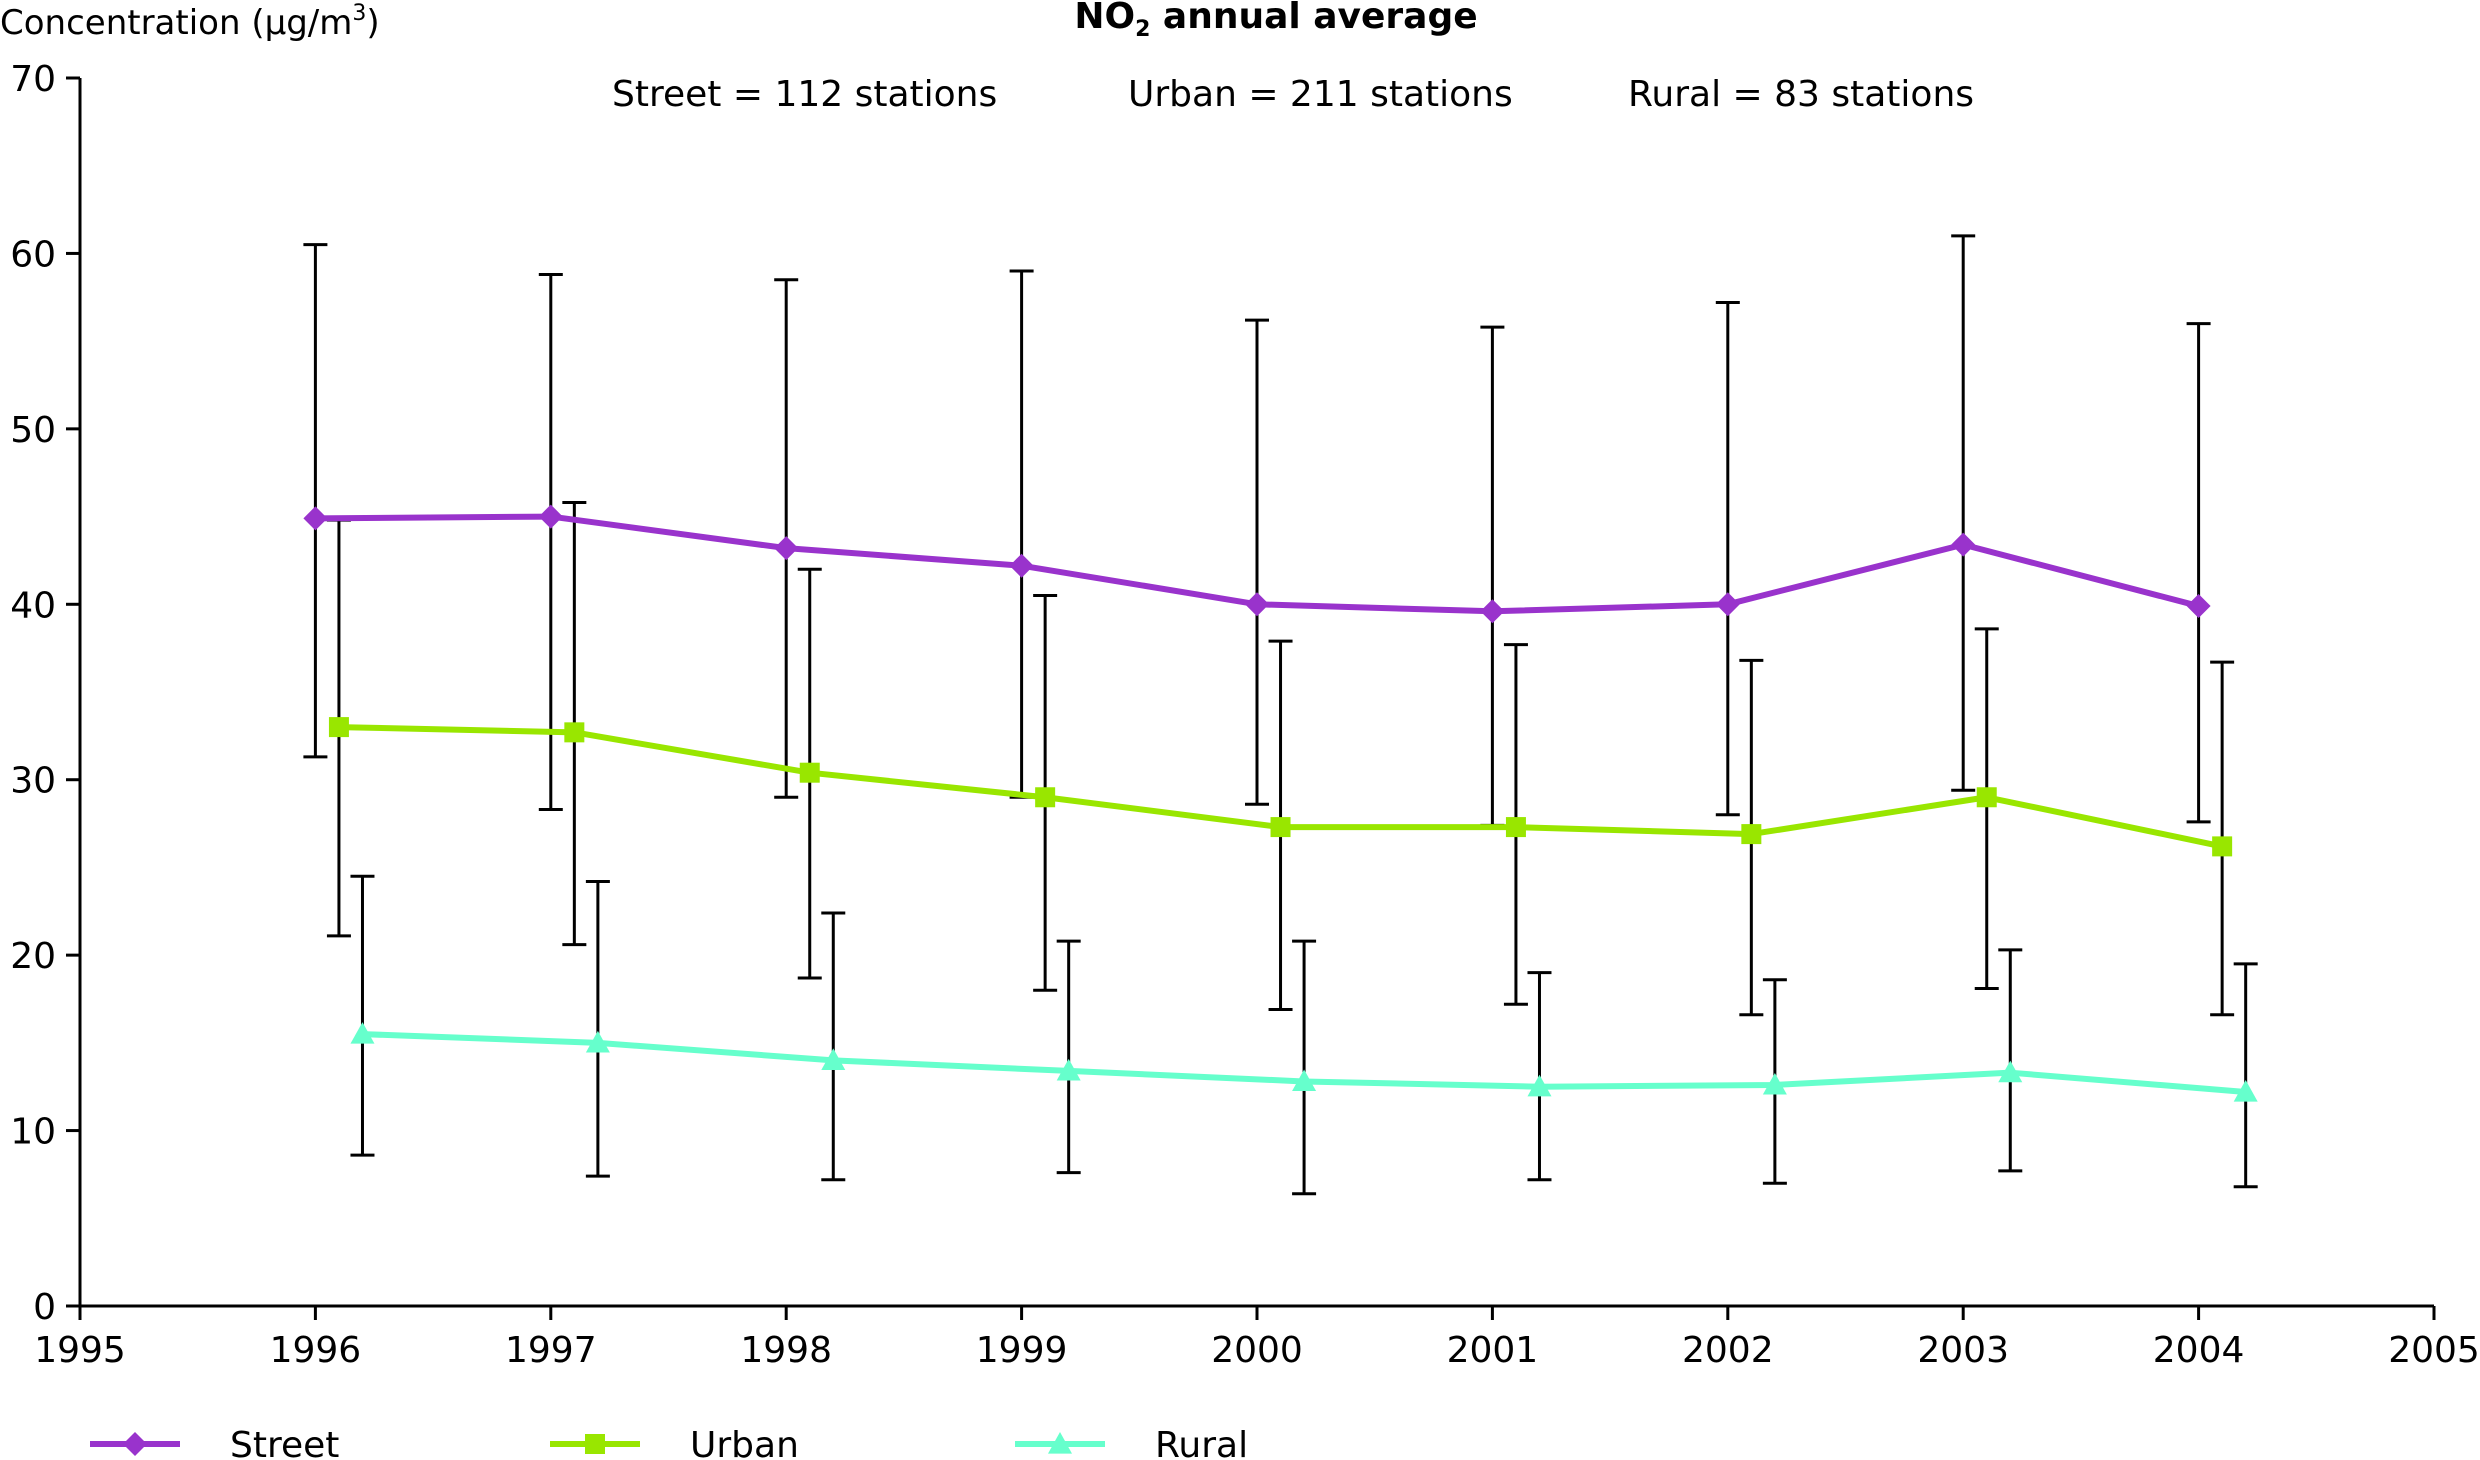 This screenshot has height=1460, width=2480. I want to click on legend-marker-urban, so click(595, 1444).